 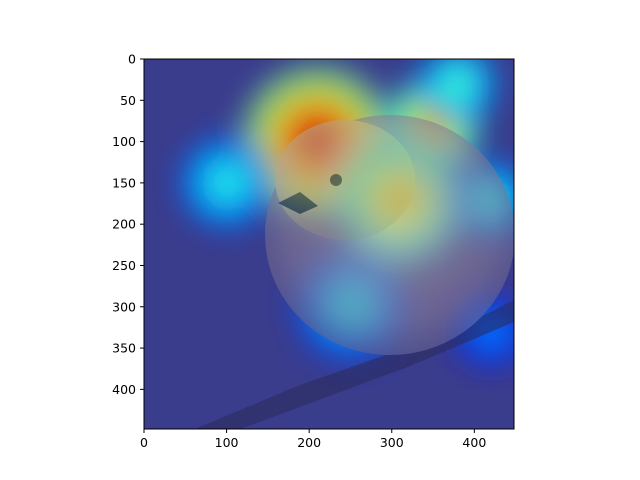 I want to click on y-axis: 0 50 100 150 200 250 300 350 400, so click(x=128, y=224).